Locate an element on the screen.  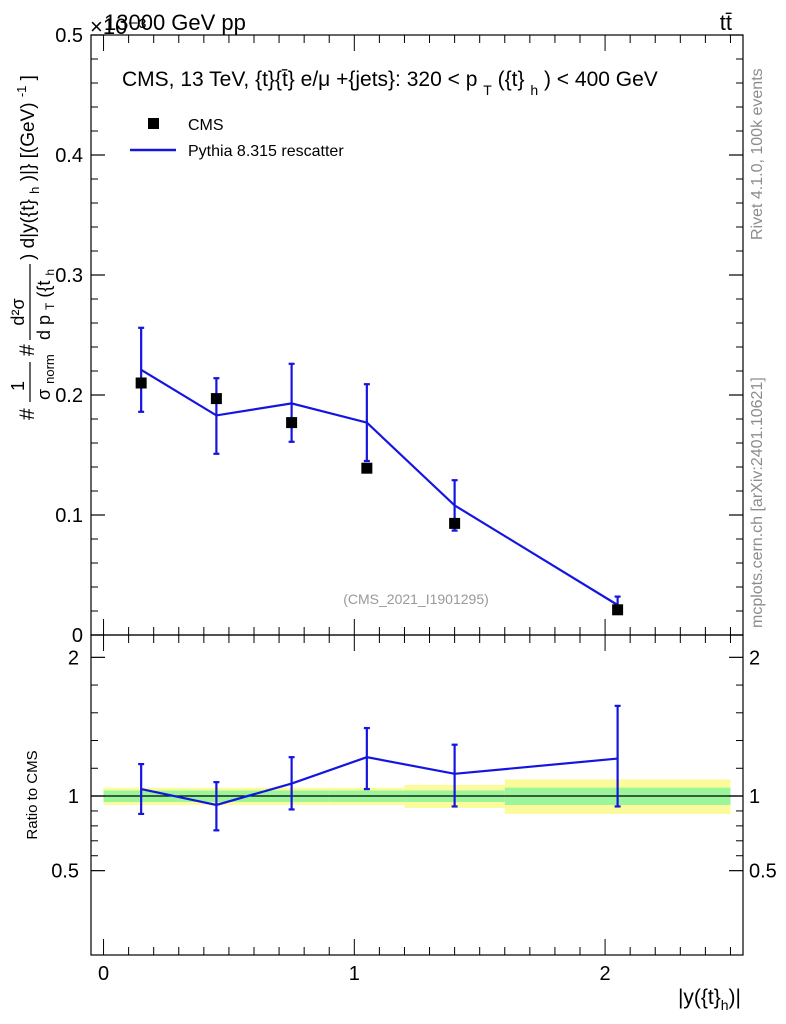
ylabel-tail-h: h is located at coordinates (34, 190).